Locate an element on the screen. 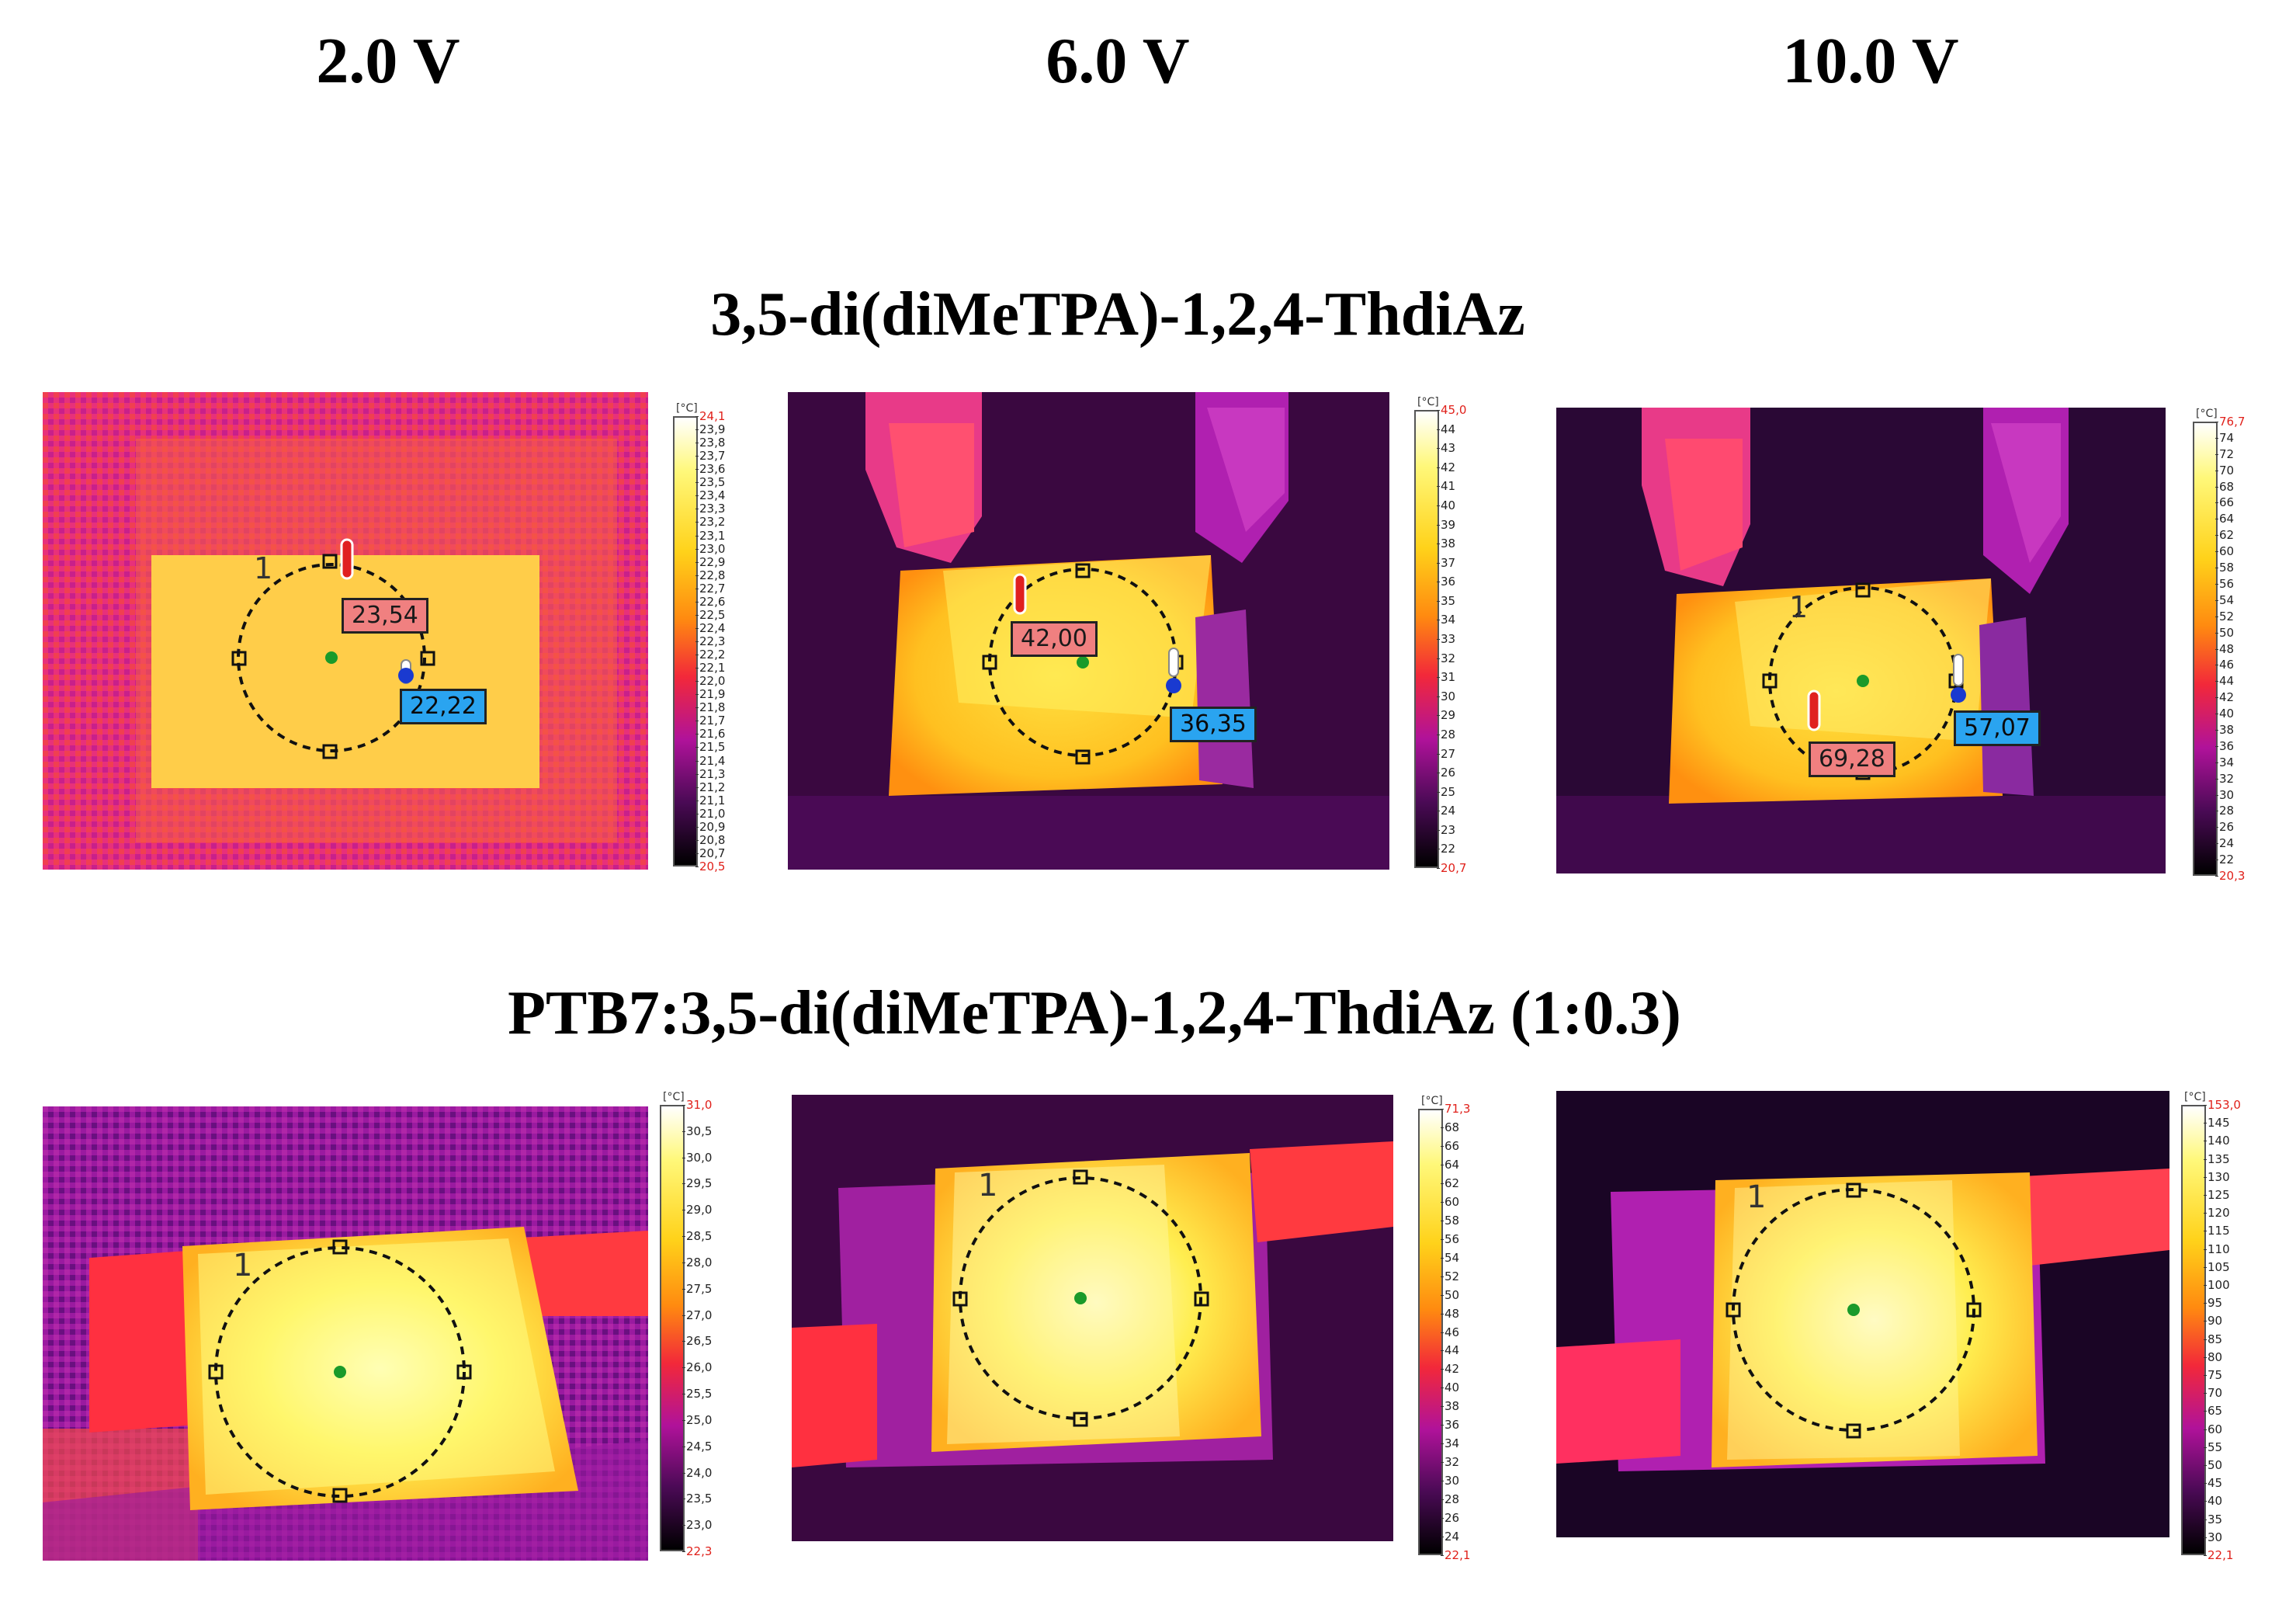 This screenshot has height=1608, width=2296. scale-tick-label: 26 is located at coordinates (1448, 773).